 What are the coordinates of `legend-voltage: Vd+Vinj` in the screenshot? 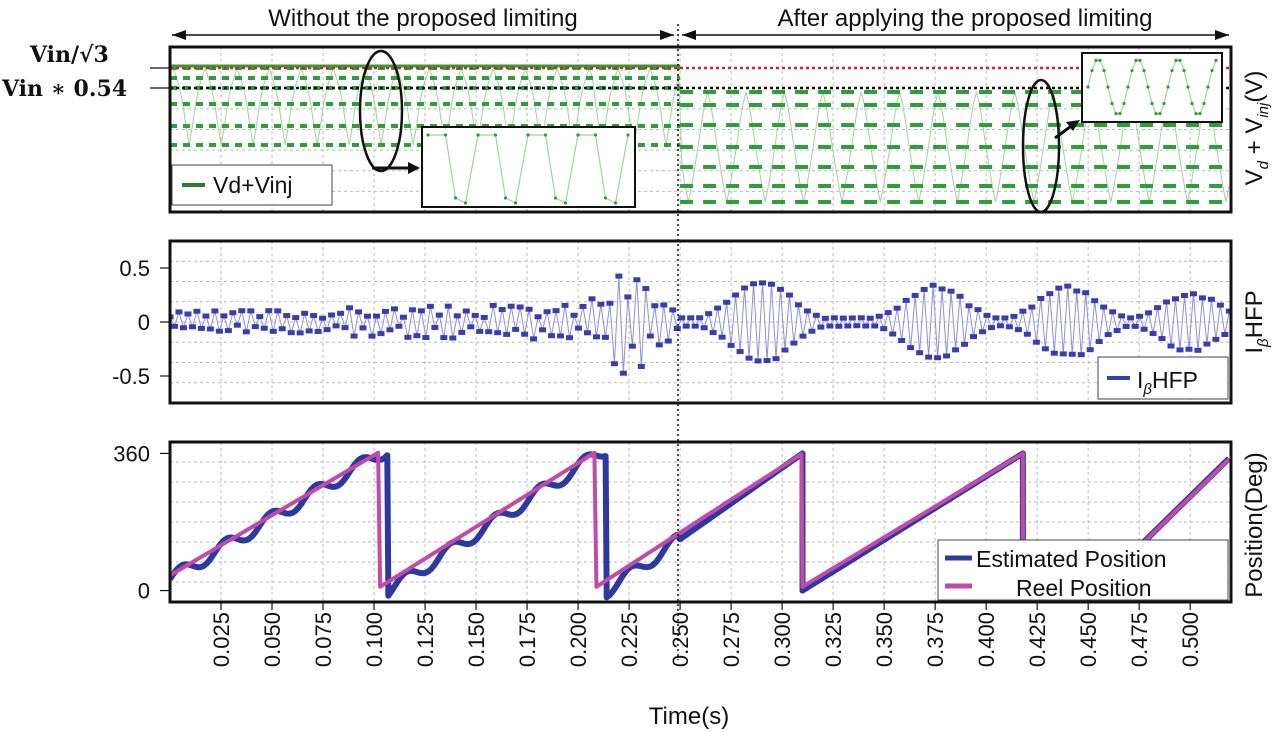 It's located at (252, 185).